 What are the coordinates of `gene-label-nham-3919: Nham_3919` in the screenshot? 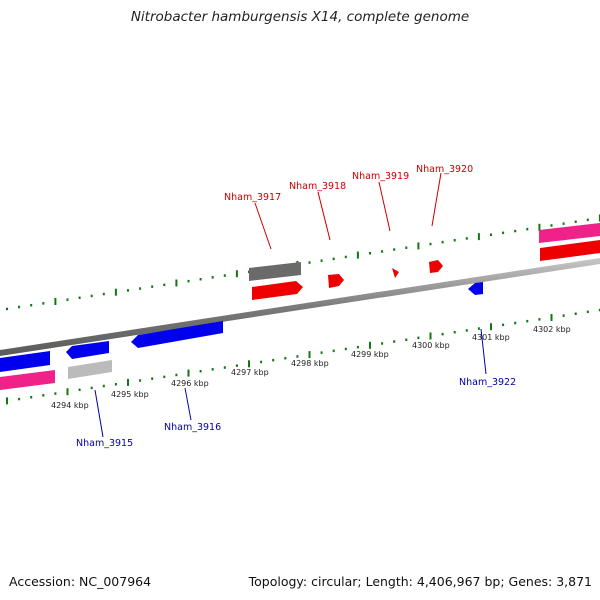 It's located at (380, 176).